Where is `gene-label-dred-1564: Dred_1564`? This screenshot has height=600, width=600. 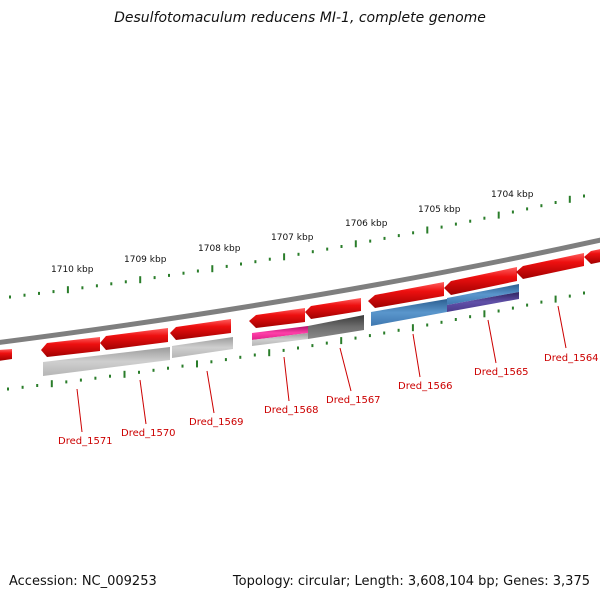 gene-label-dred-1564: Dred_1564 is located at coordinates (571, 358).